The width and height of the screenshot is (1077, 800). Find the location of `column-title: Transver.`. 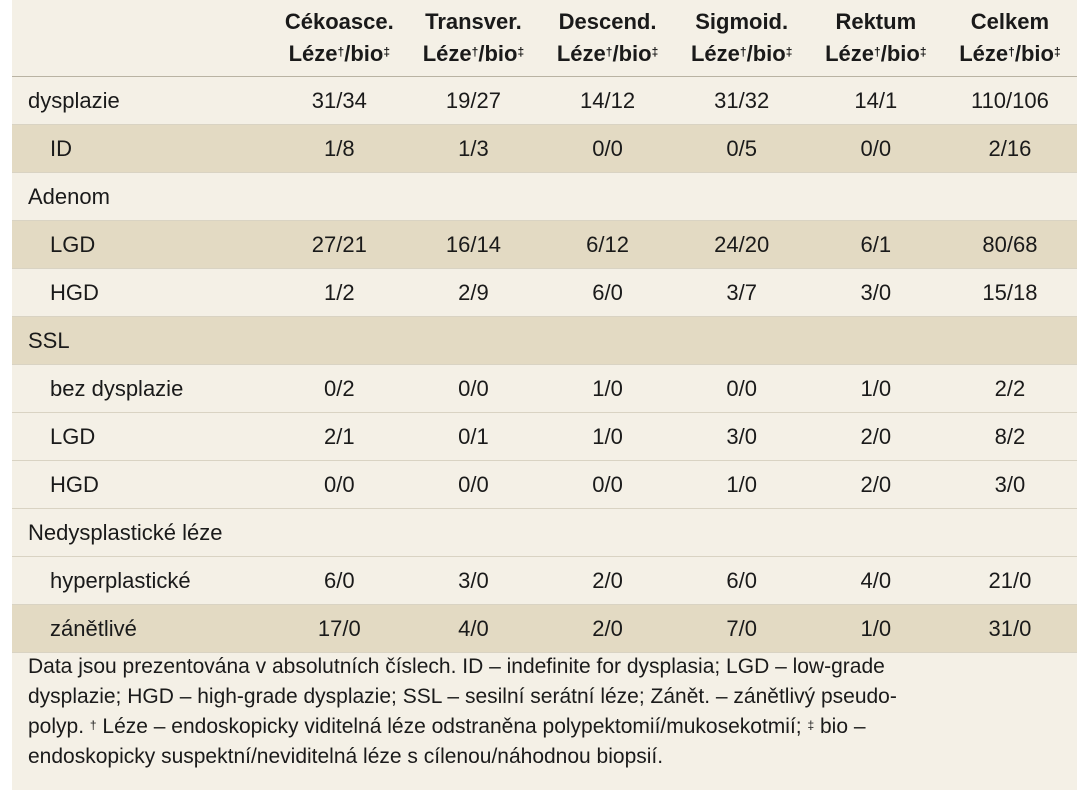

column-title: Transver. is located at coordinates (473, 21).